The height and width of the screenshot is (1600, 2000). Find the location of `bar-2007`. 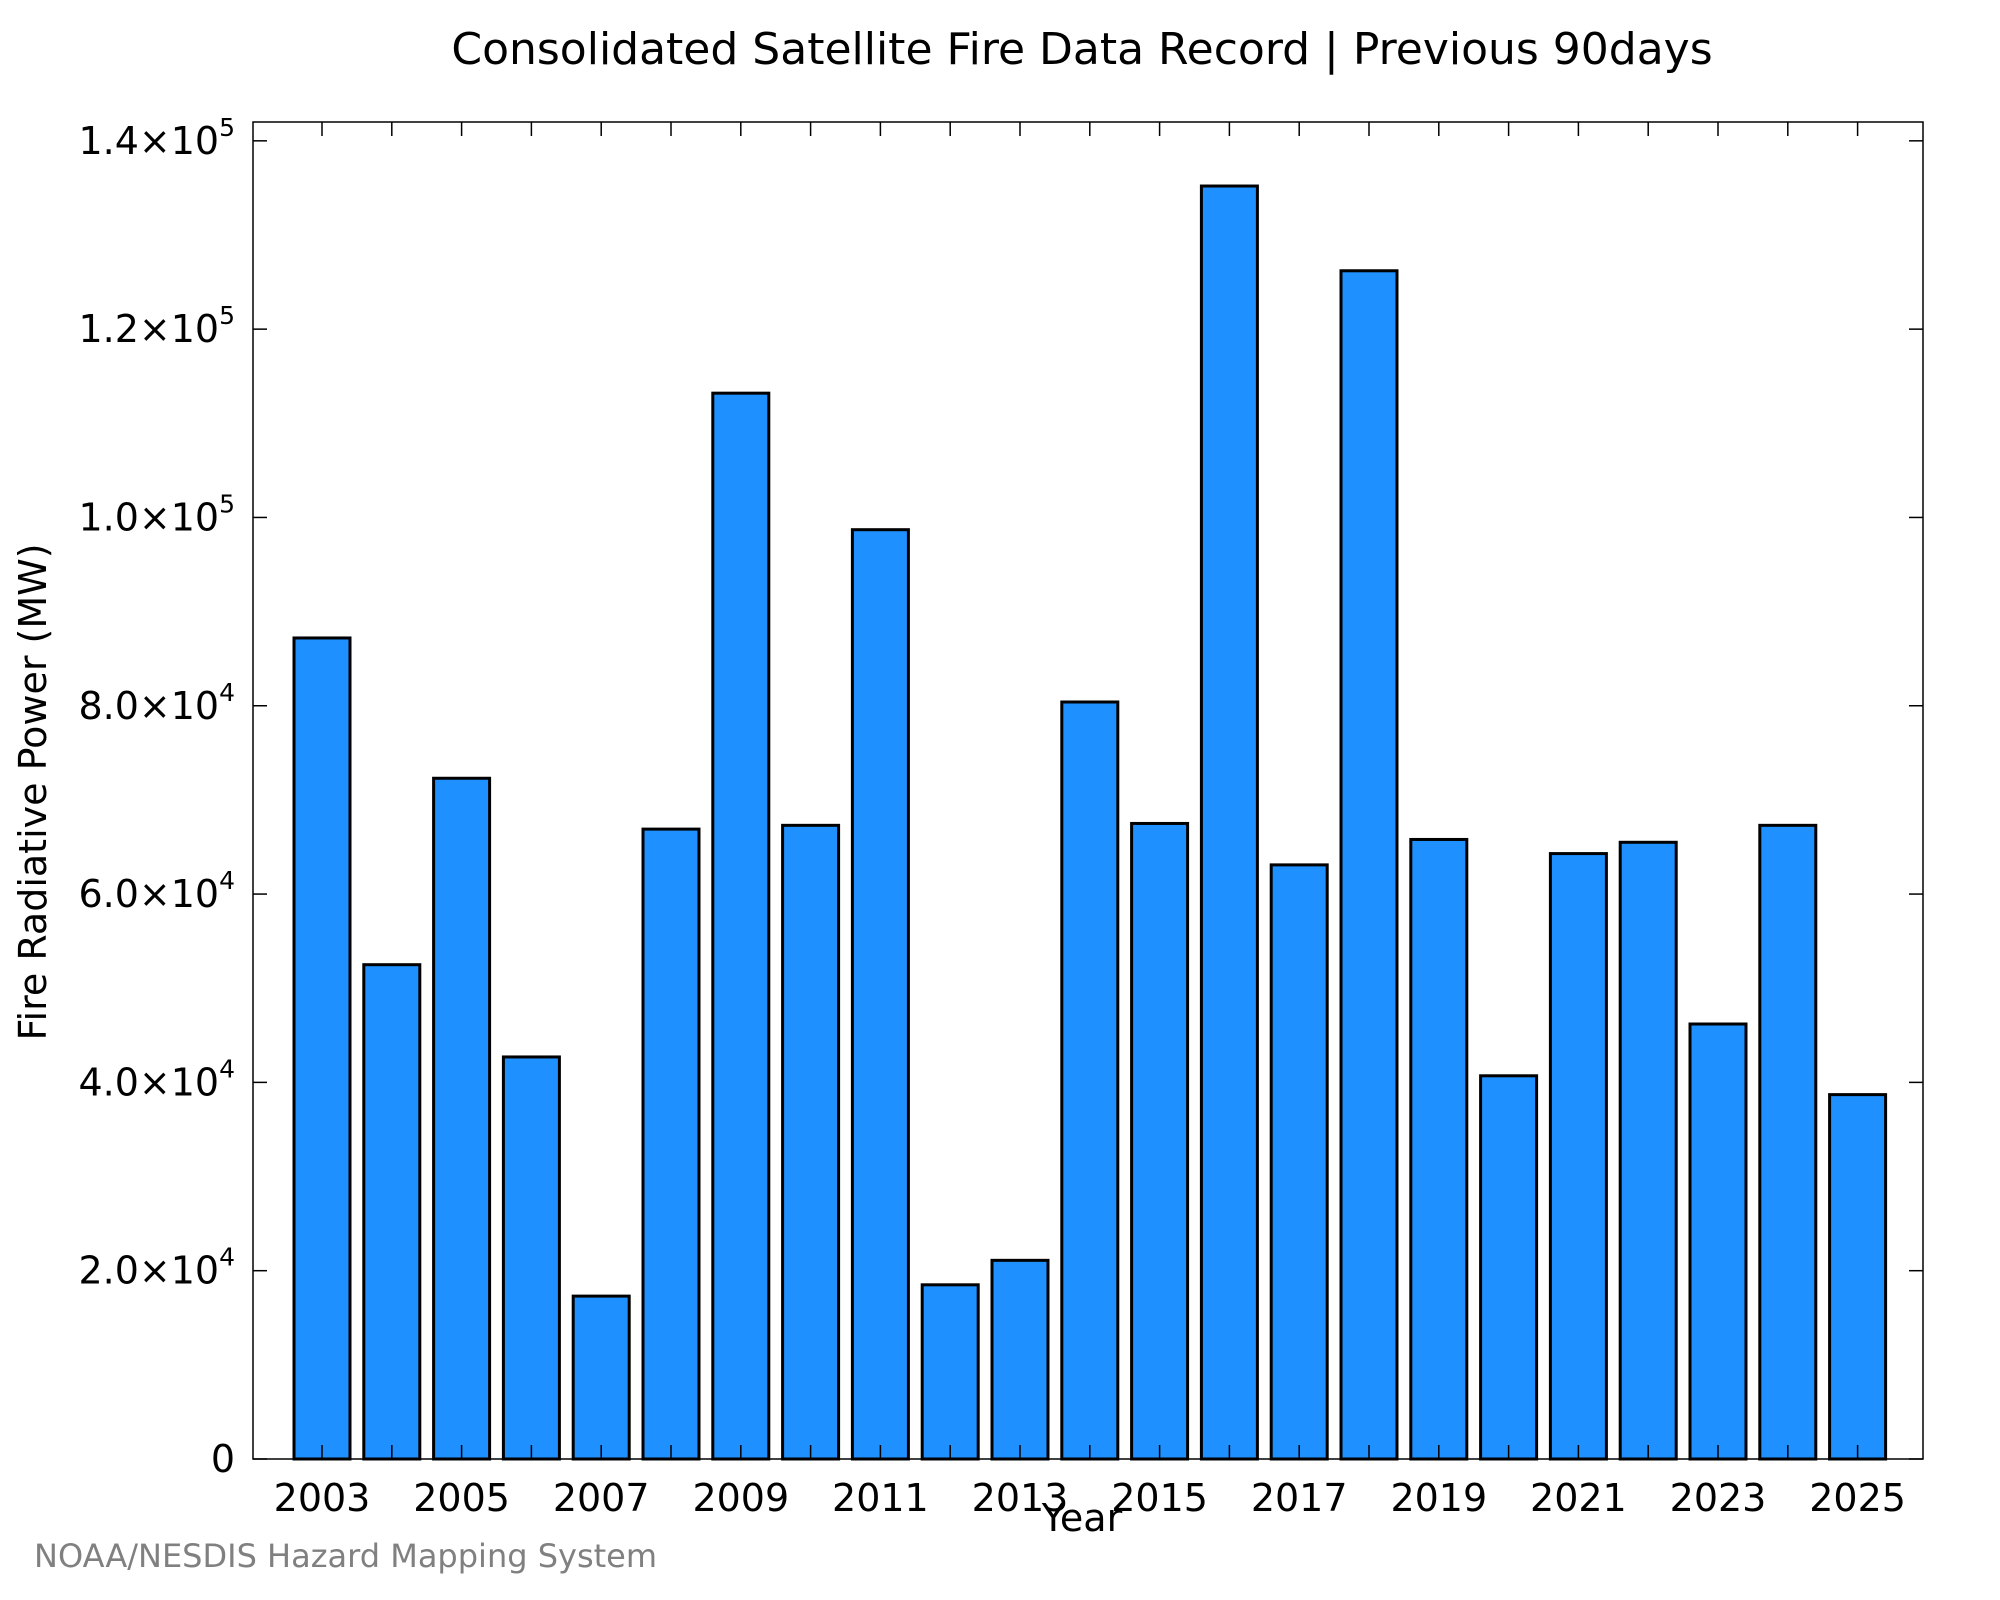

bar-2007 is located at coordinates (601, 1377).